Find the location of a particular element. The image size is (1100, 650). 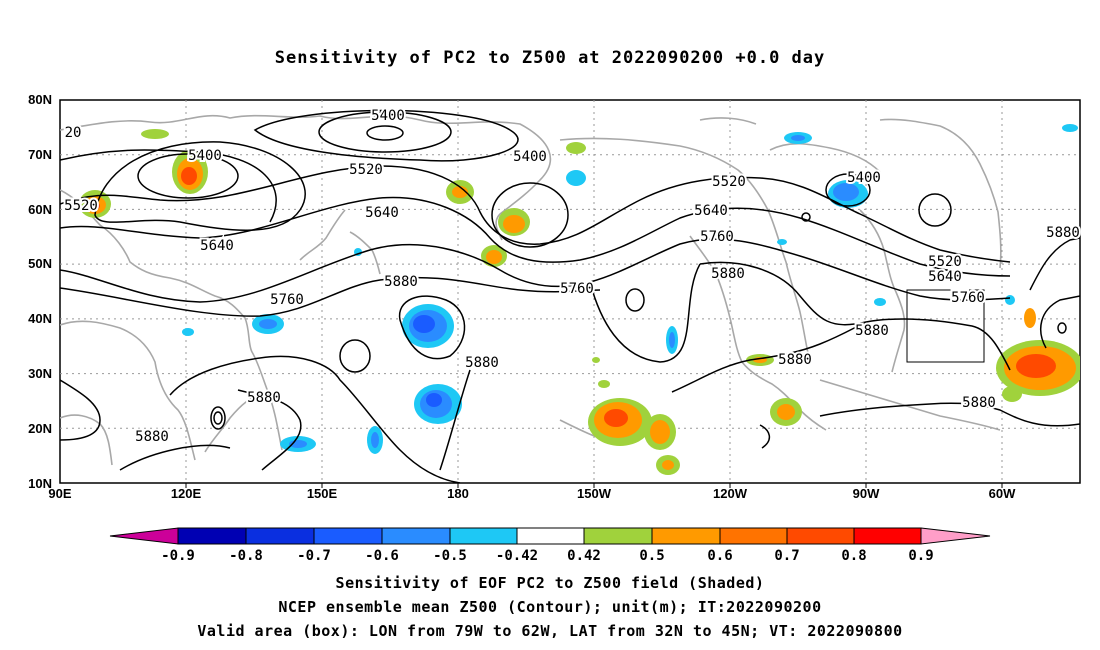

lon-label: 120E is located at coordinates (186, 493).